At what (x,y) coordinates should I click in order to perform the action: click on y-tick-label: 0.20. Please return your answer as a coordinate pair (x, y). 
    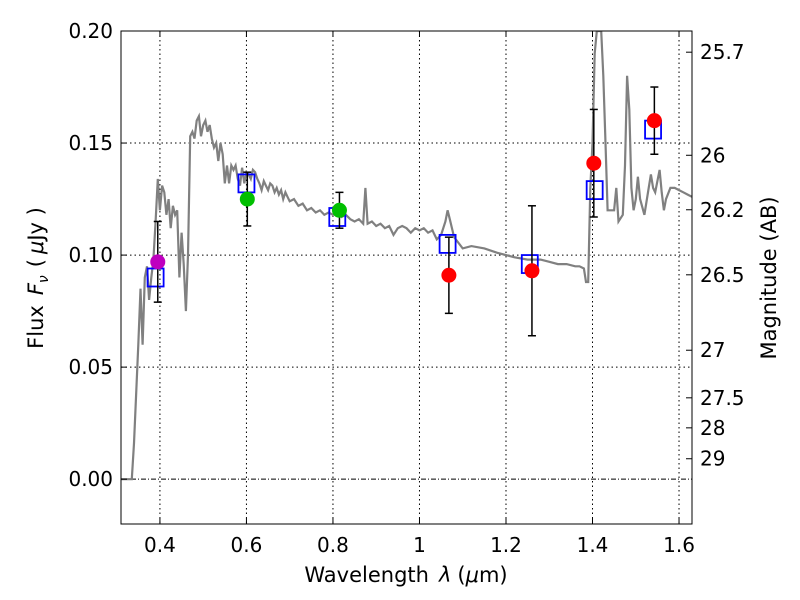
    Looking at the image, I should click on (90, 31).